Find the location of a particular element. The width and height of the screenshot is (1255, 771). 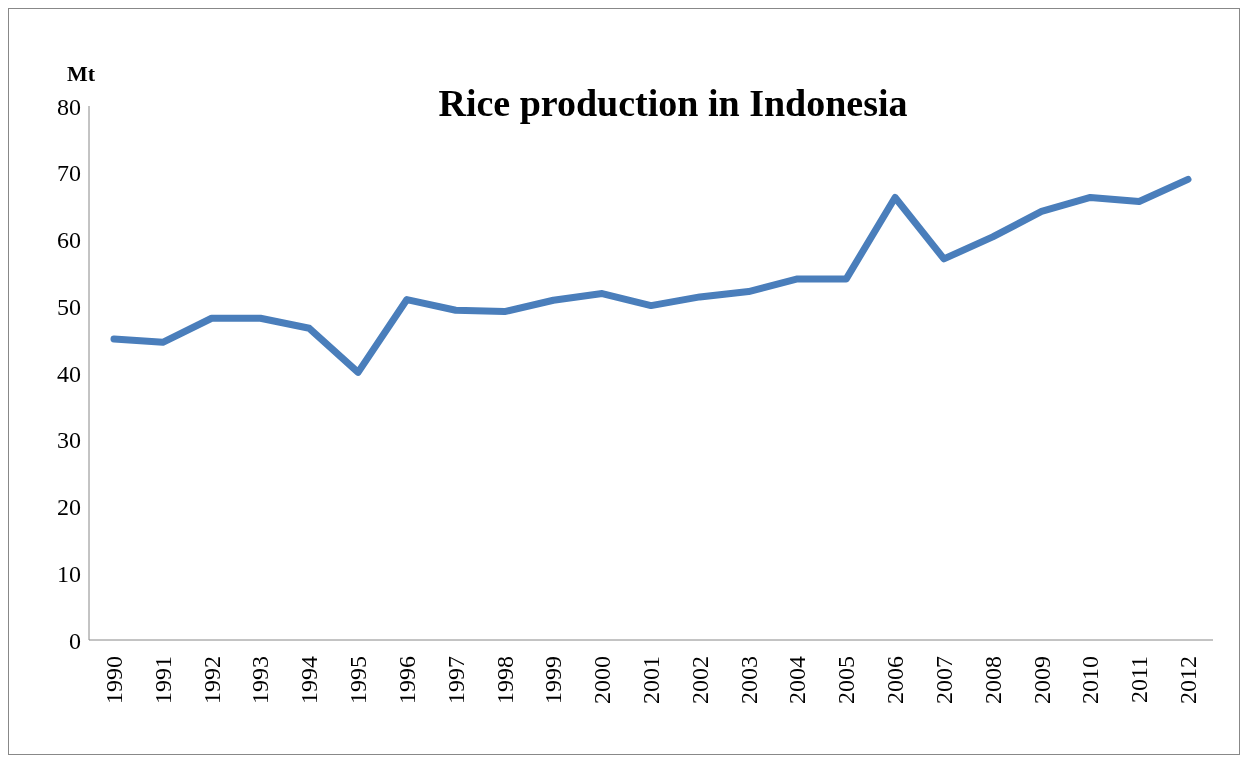

y-tick-label: 40 is located at coordinates (69, 373).